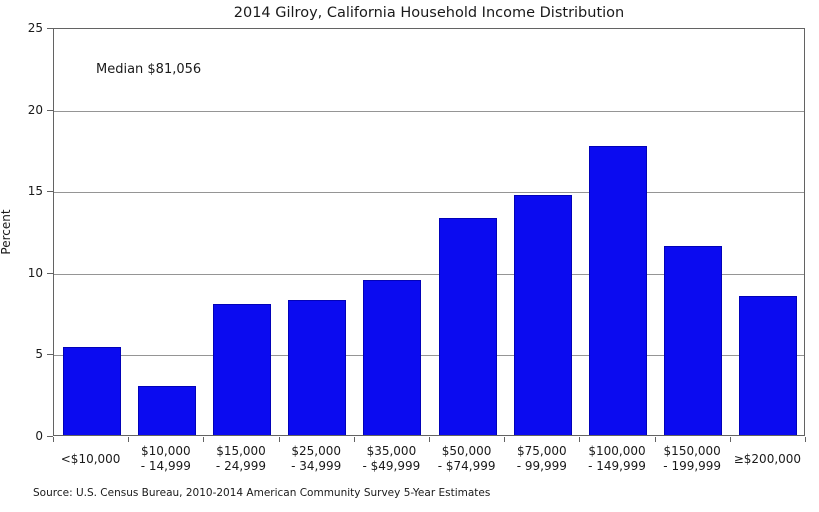 The image size is (819, 512). Describe the element at coordinates (391, 466) in the screenshot. I see `x-tick-label-line: - $49,999` at that location.